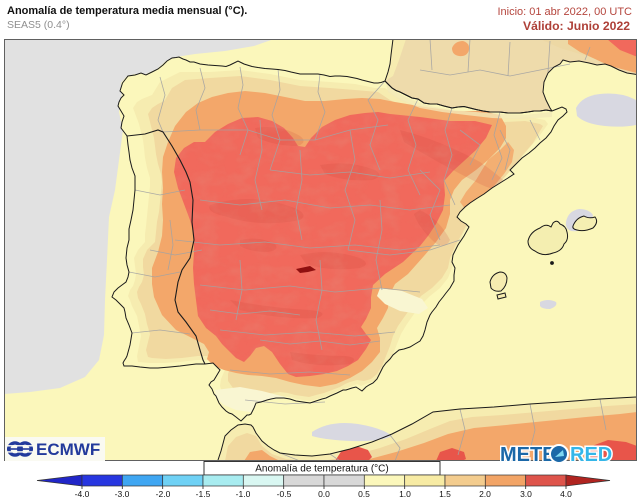 Image resolution: width=640 pixels, height=499 pixels. Describe the element at coordinates (364, 494) in the screenshot. I see `svg-text: 0.5` at that location.